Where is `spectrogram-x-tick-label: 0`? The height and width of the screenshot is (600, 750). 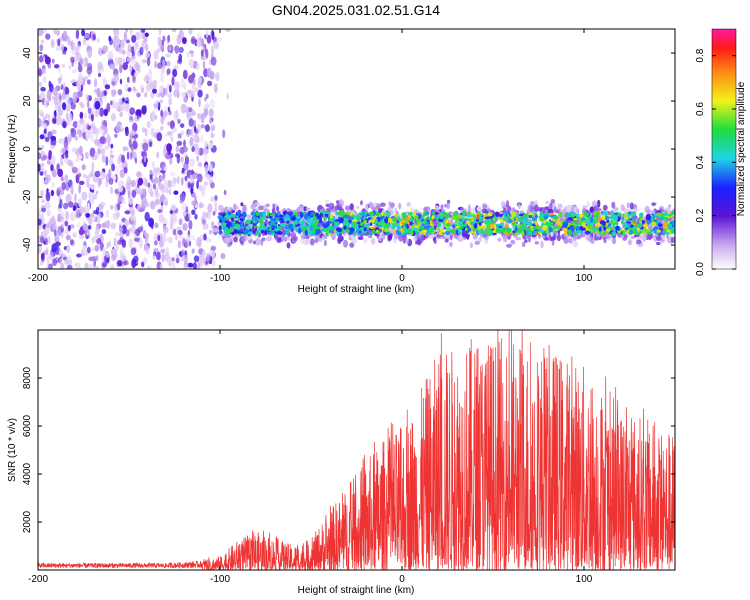
spectrogram-x-tick-label: 0 is located at coordinates (402, 278).